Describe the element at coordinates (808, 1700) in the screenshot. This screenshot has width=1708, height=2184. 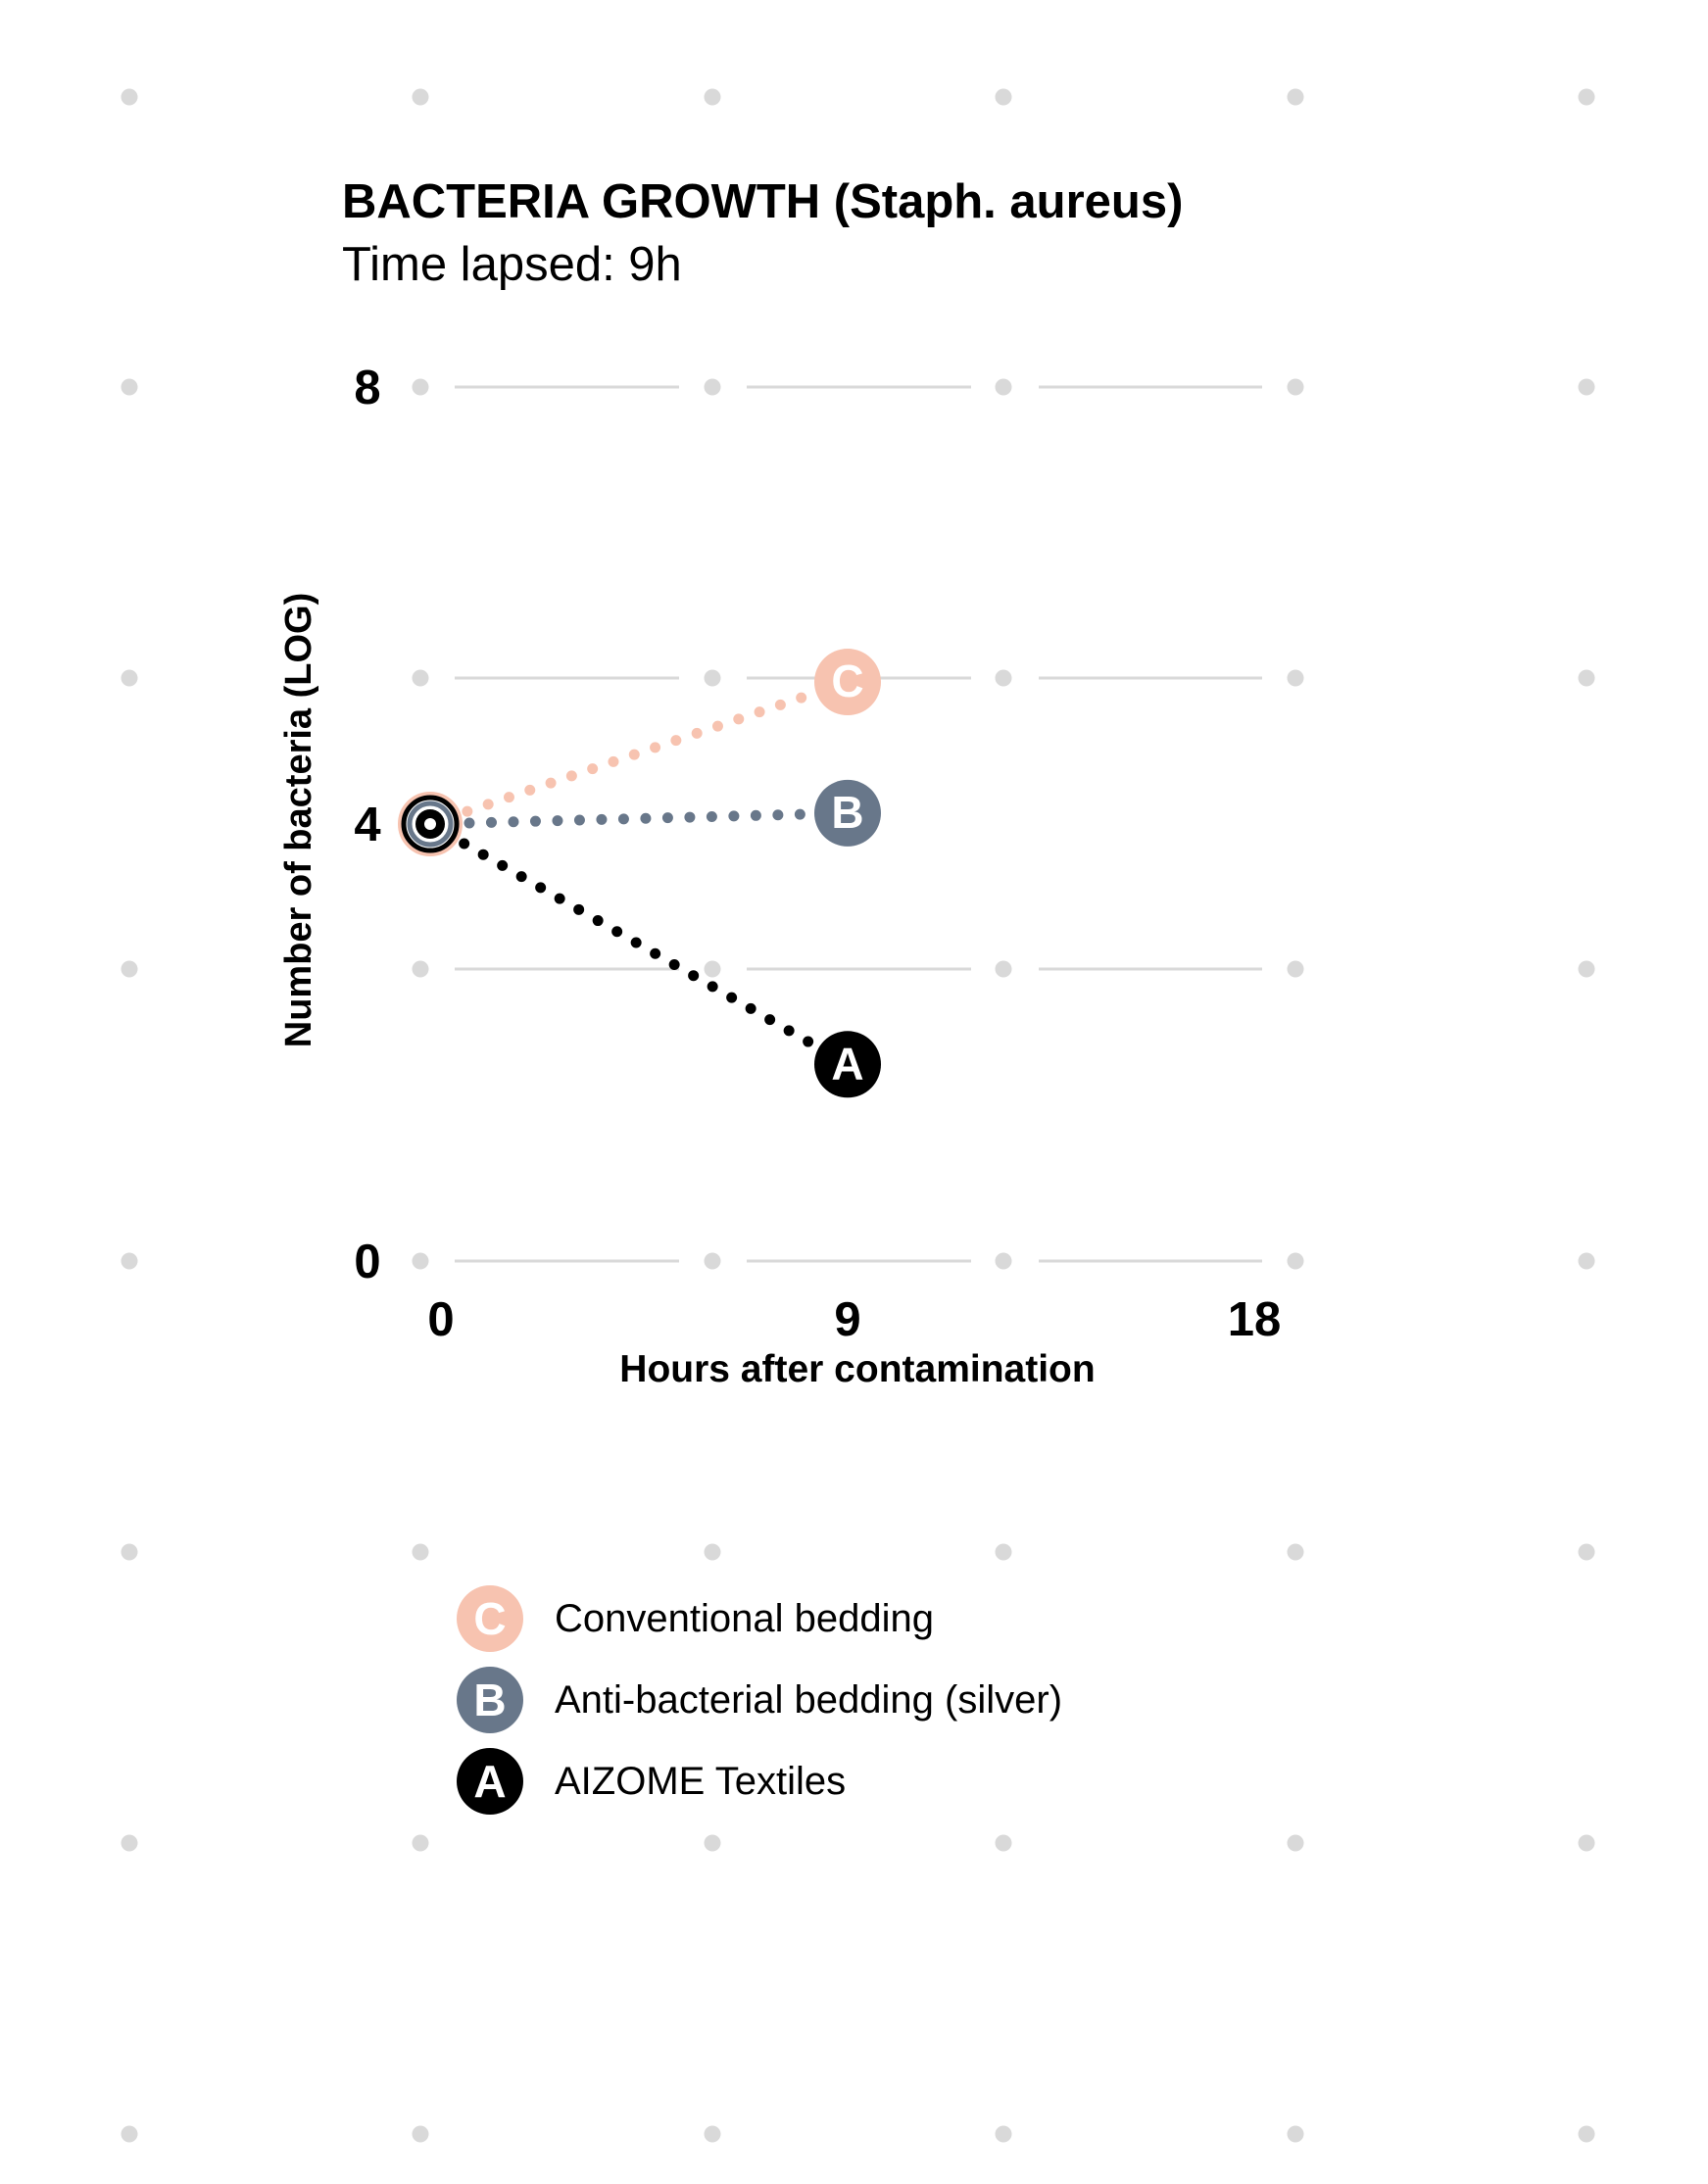
I see `legend-label: Anti-bacterial bedding (silver)` at that location.